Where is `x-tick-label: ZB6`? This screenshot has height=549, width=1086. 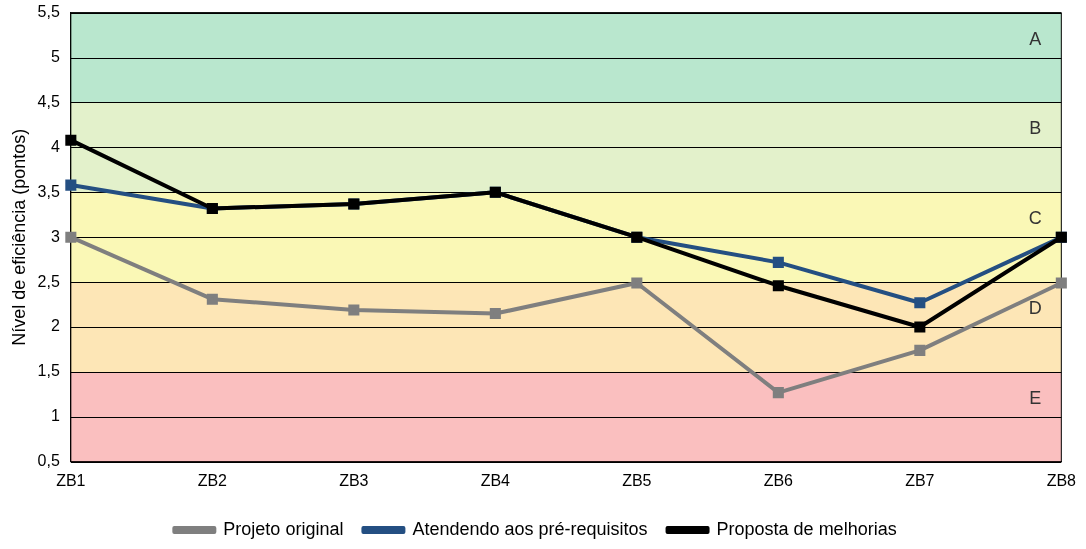 x-tick-label: ZB6 is located at coordinates (778, 480).